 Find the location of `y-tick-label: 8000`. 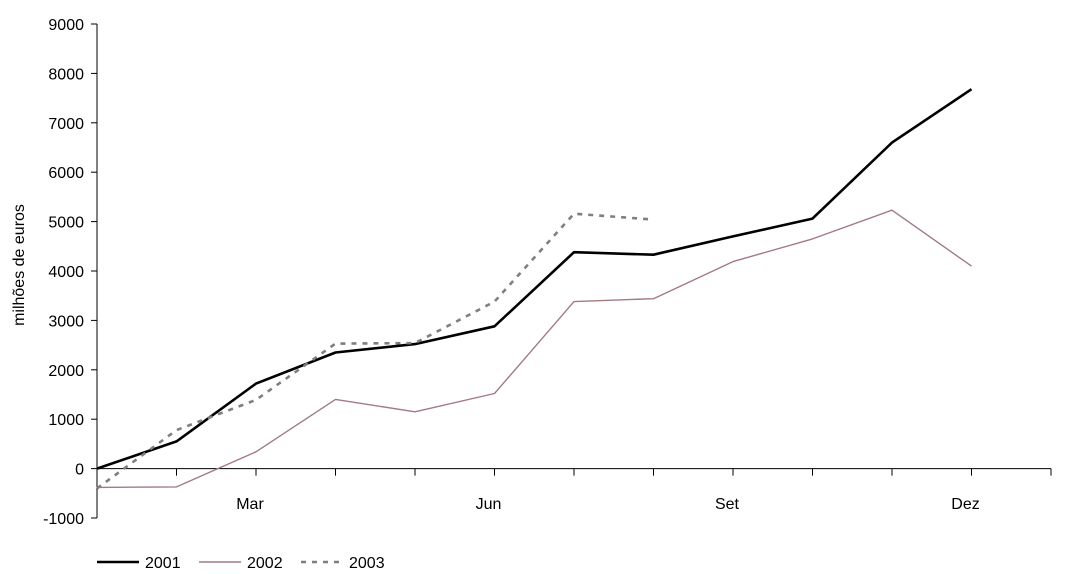

y-tick-label: 8000 is located at coordinates (66, 74).